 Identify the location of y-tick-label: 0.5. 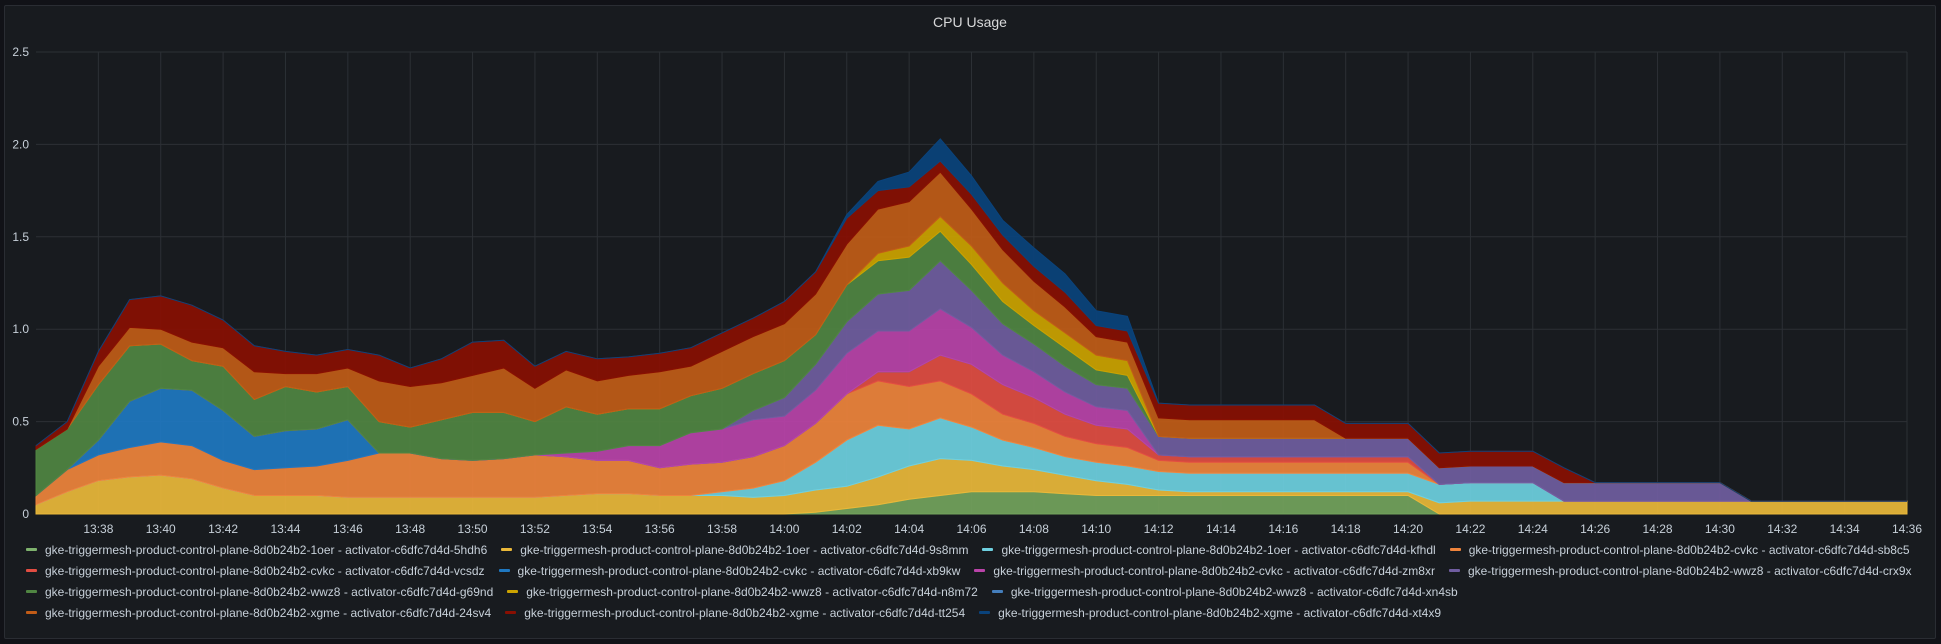
(20, 422).